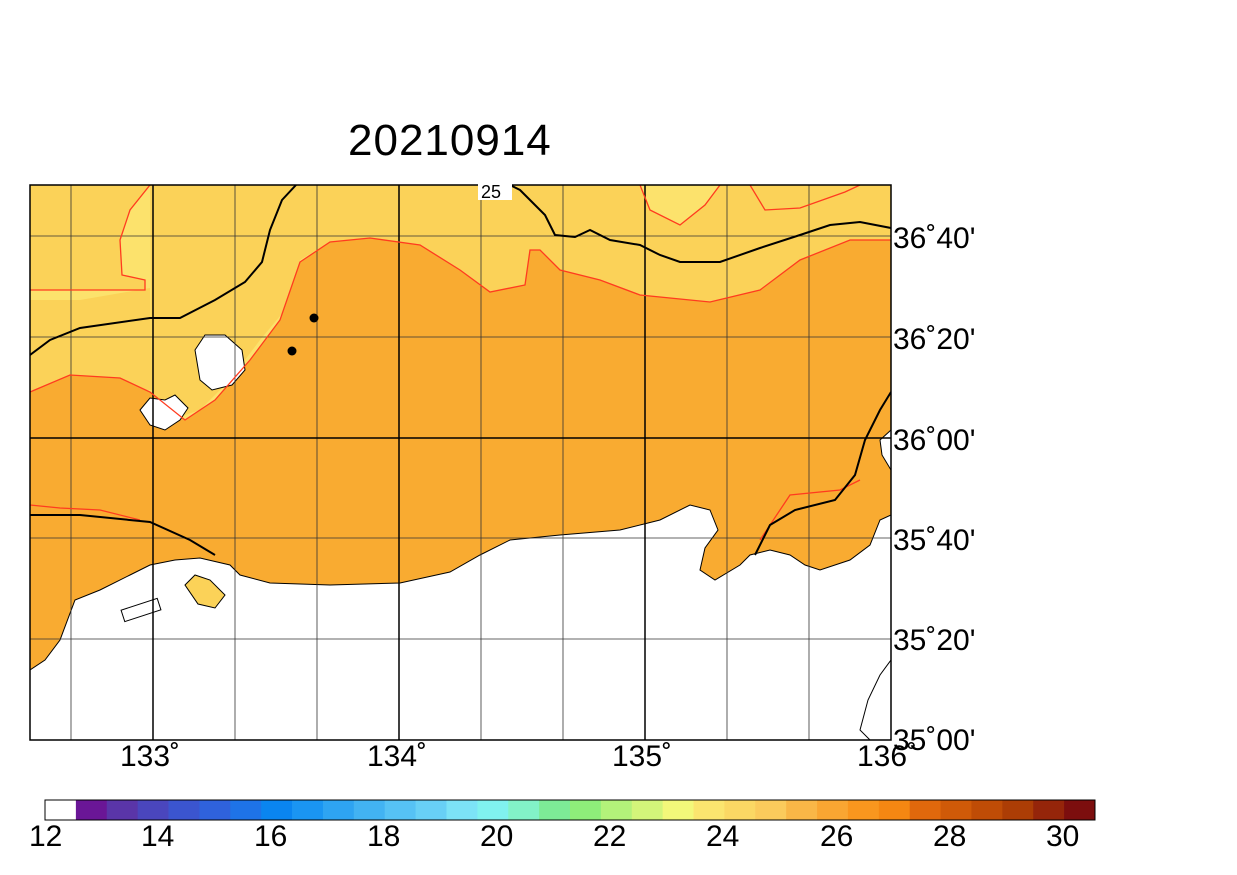  I want to click on colorbar-label: 28, so click(950, 836).